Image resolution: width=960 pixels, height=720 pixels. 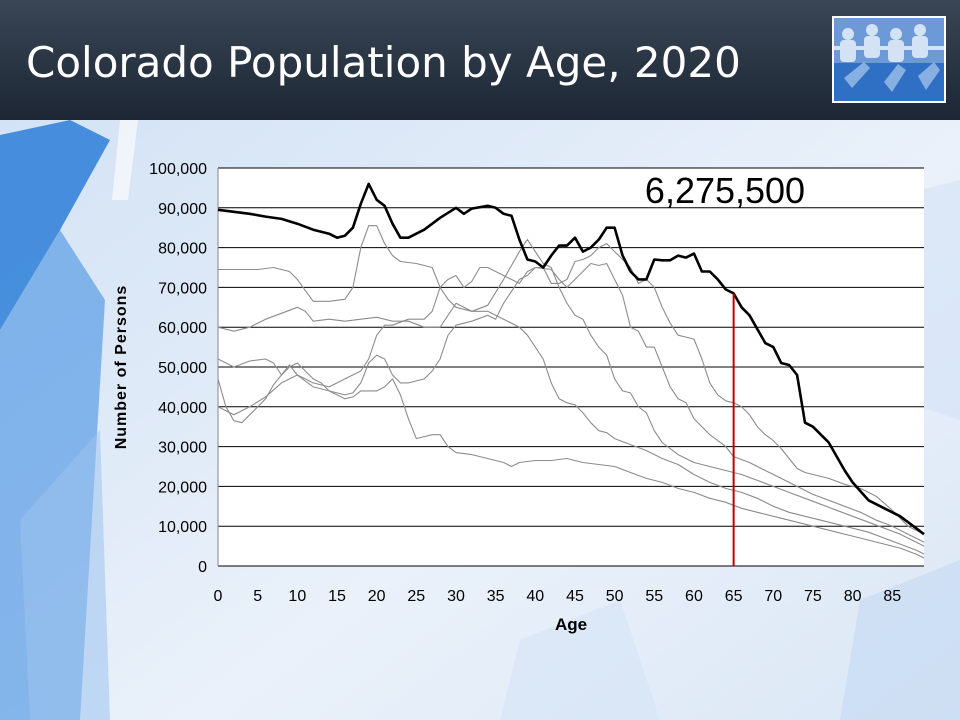 What do you see at coordinates (694, 596) in the screenshot?
I see `x-tick-label: 60` at bounding box center [694, 596].